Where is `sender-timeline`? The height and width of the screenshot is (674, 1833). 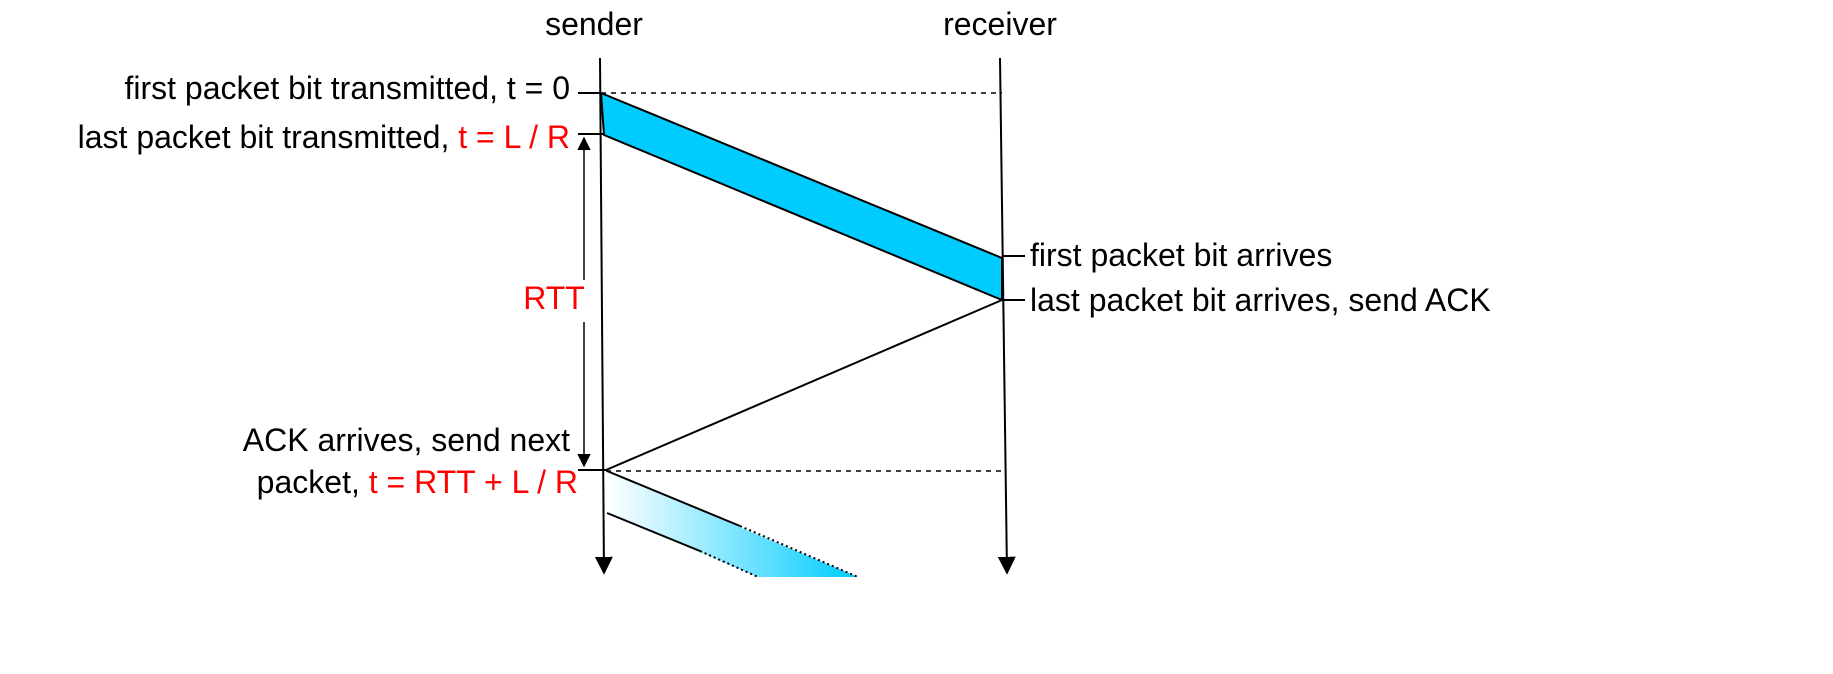 sender-timeline is located at coordinates (603, 316).